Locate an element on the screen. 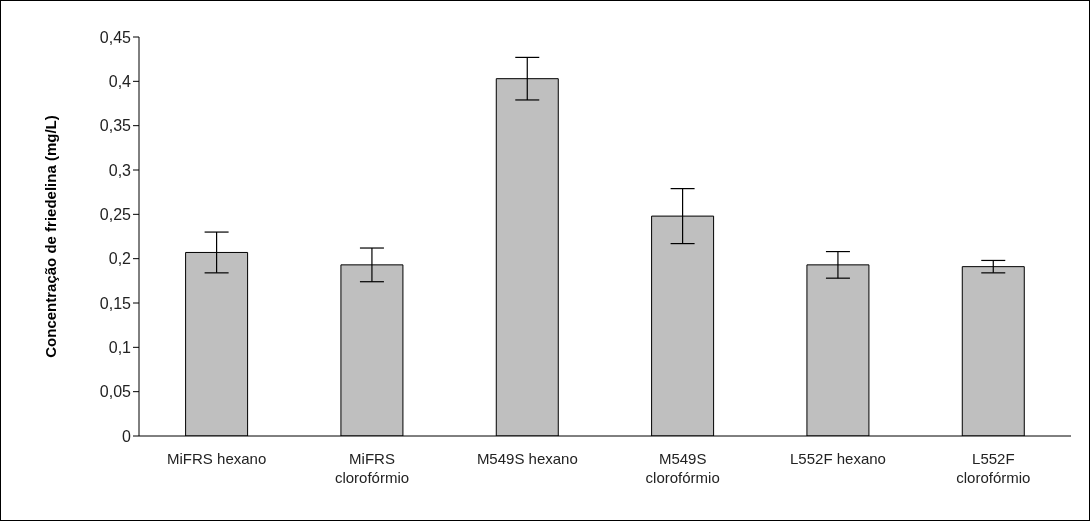 The height and width of the screenshot is (521, 1090). y-tick-label: 0,15 is located at coordinates (115, 303).